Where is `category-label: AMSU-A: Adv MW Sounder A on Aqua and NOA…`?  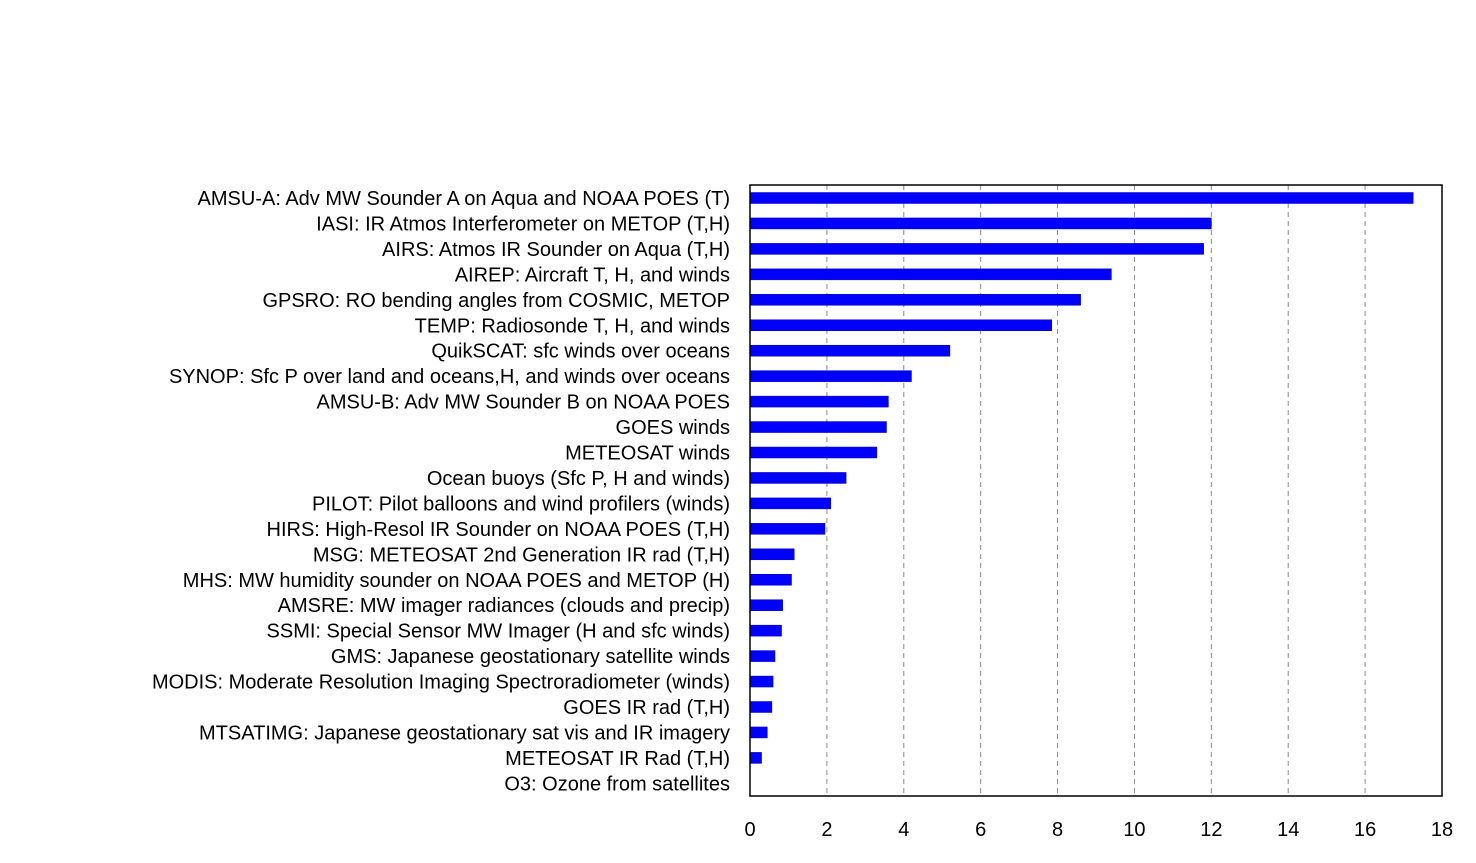 category-label: AMSU-A: Adv MW Sounder A on Aqua and NOA… is located at coordinates (464, 199).